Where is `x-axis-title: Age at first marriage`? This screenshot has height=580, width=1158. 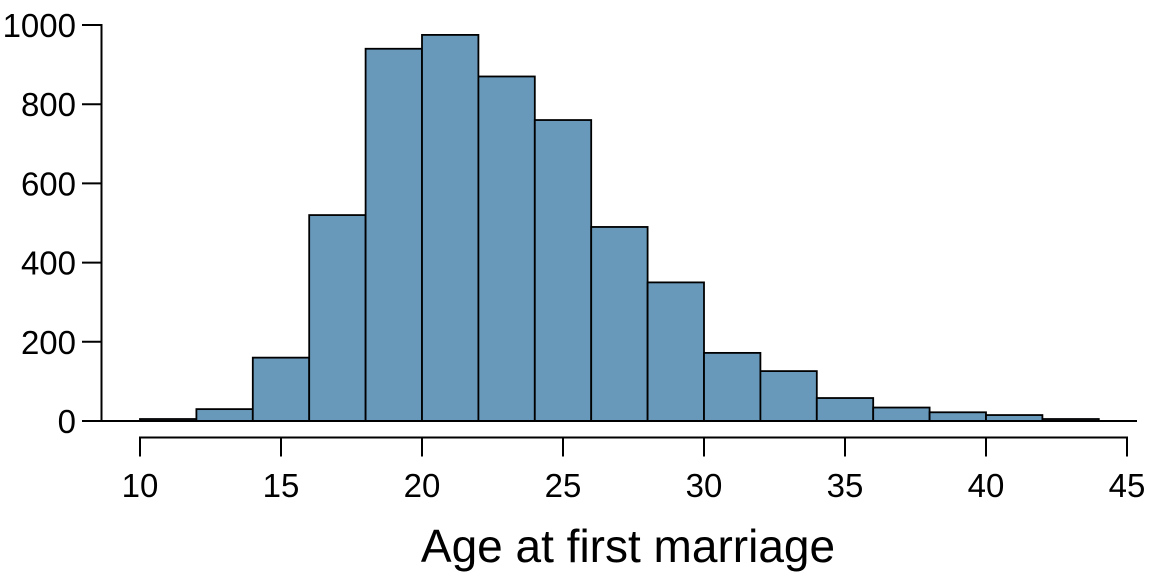
x-axis-title: Age at first marriage is located at coordinates (628, 546).